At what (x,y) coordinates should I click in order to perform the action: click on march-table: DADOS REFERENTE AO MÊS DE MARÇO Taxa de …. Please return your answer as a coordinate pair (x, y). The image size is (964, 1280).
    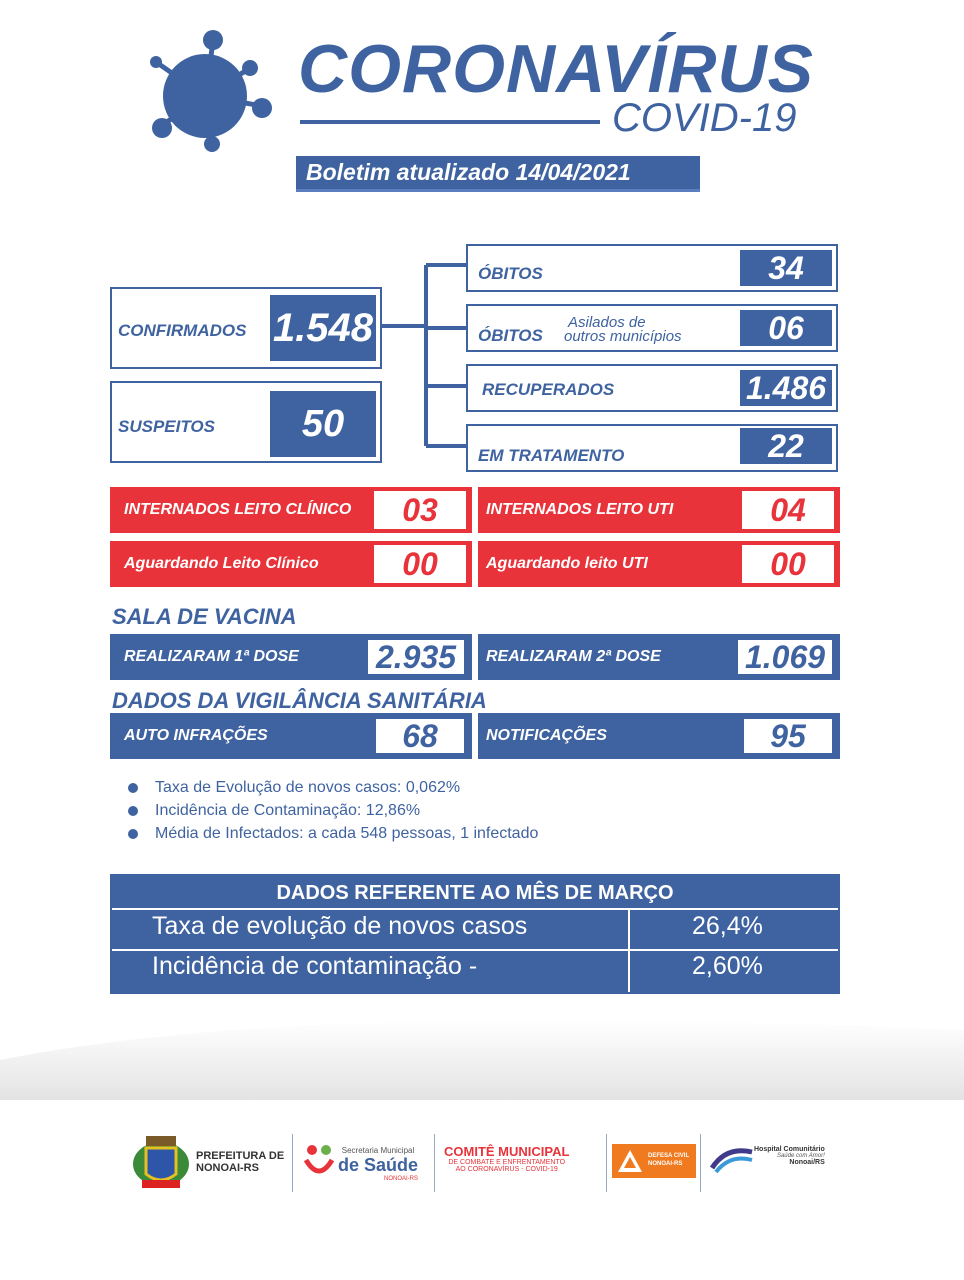
    Looking at the image, I should click on (475, 934).